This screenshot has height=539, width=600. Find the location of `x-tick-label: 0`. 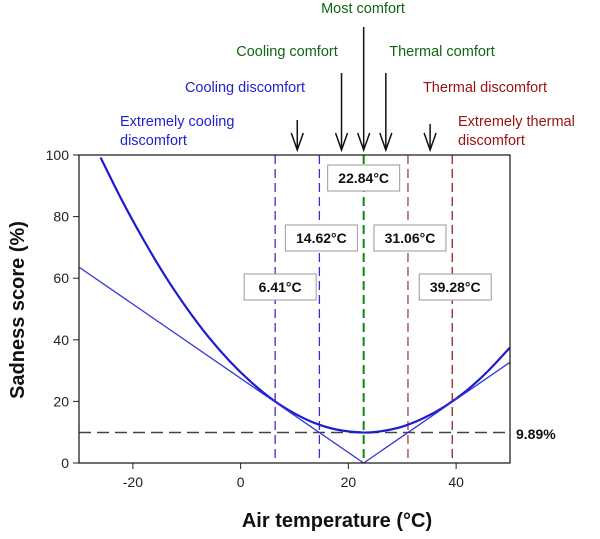

x-tick-label: 0 is located at coordinates (241, 482).